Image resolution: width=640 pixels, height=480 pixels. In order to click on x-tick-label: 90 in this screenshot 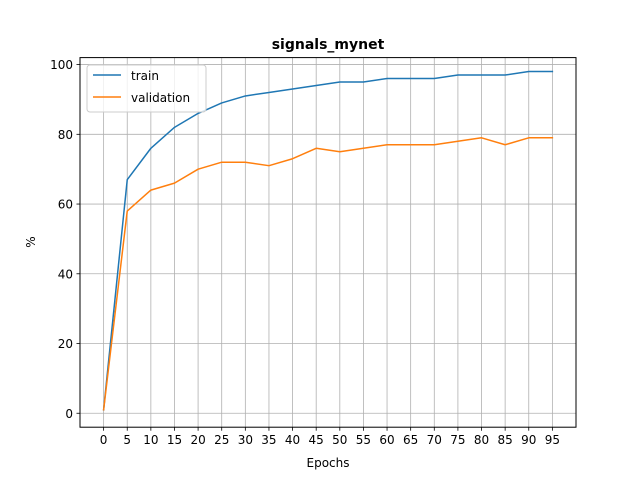, I will do `click(528, 440)`.